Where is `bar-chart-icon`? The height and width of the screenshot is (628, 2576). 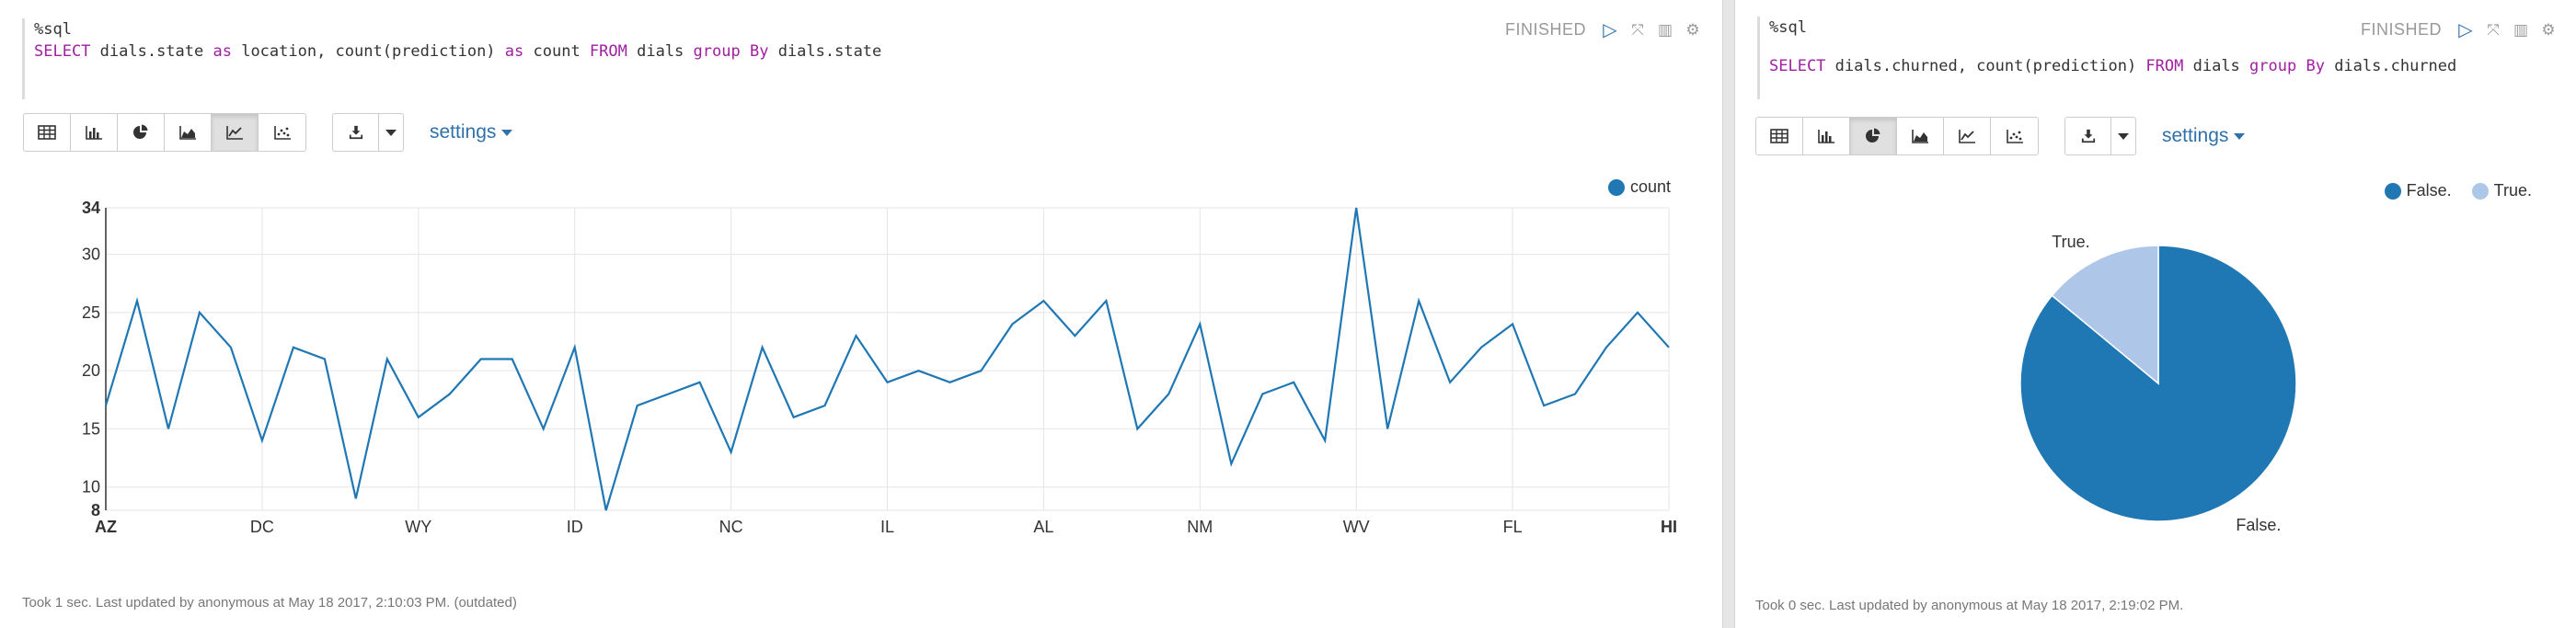 bar-chart-icon is located at coordinates (94, 133).